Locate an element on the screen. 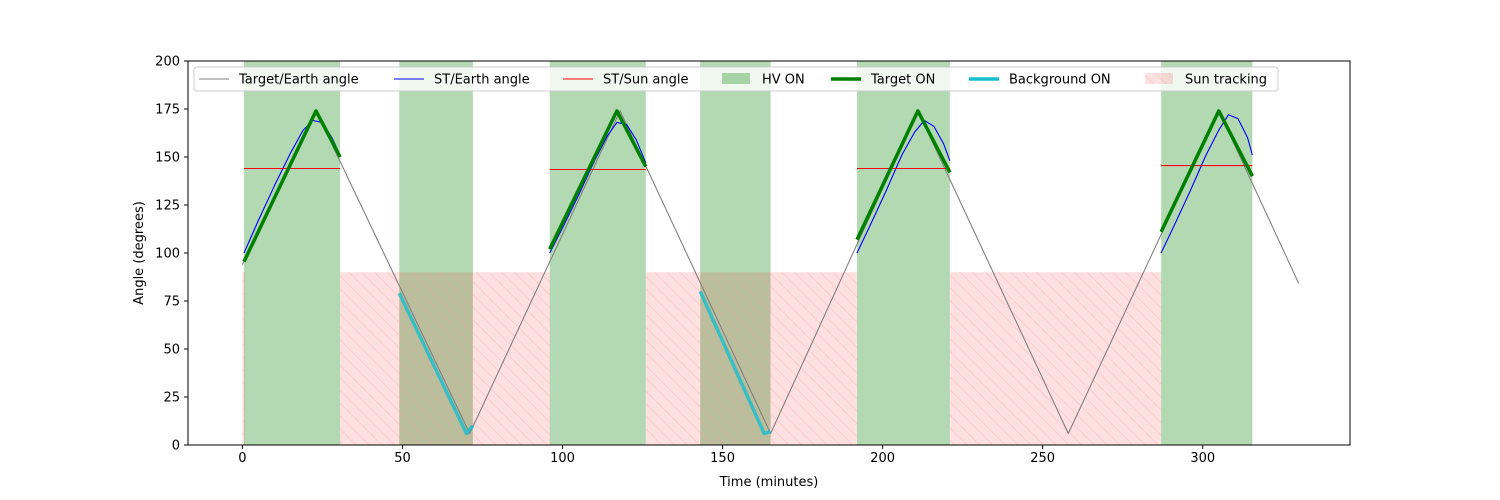 The height and width of the screenshot is (500, 1500). legend-label-st-earth-angle: ST/Earth angle is located at coordinates (482, 80).